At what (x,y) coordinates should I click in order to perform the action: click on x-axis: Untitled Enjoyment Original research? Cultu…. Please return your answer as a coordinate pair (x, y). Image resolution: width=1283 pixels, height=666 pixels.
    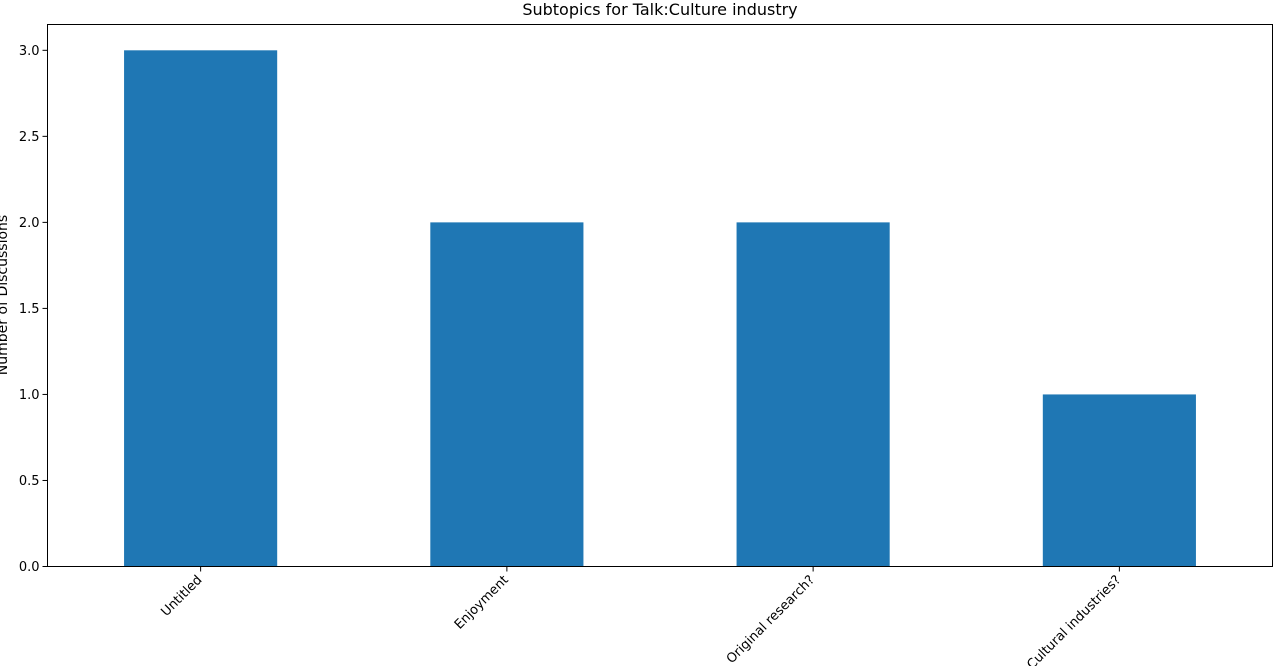
    Looking at the image, I should click on (641, 616).